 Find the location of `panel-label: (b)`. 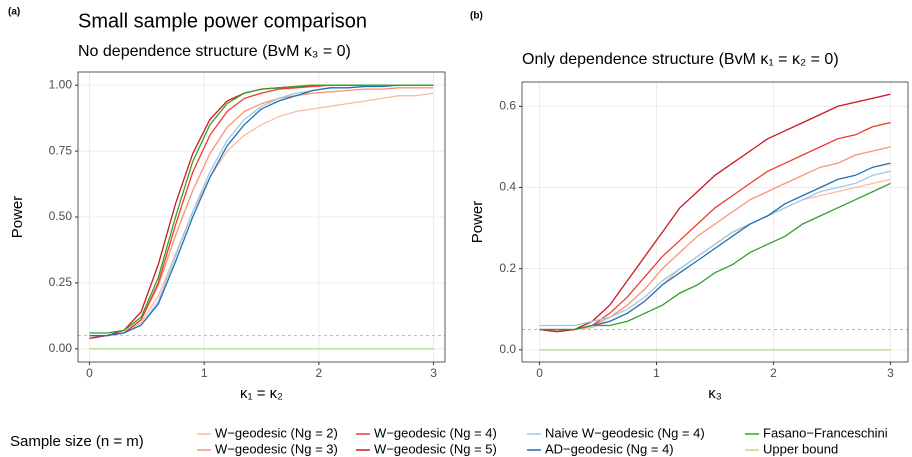

panel-label: (b) is located at coordinates (476, 16).